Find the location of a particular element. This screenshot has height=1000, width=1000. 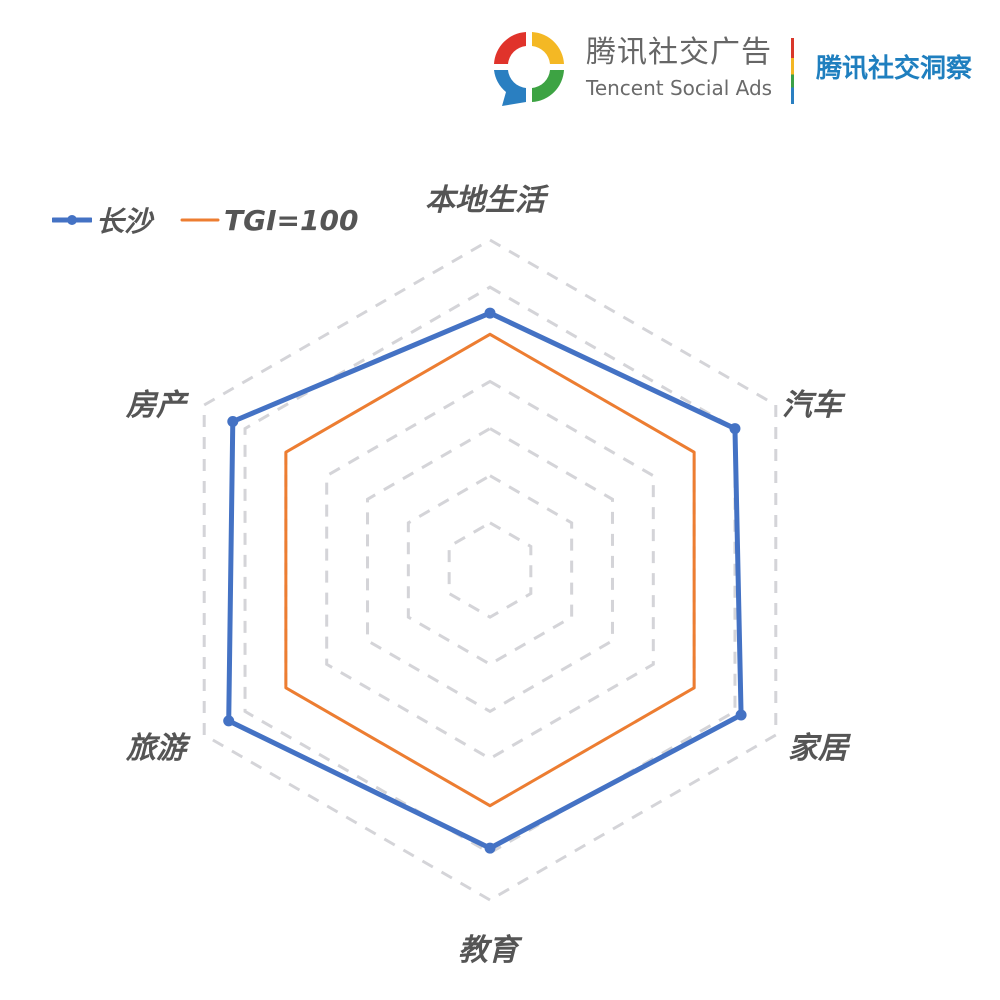

legend-item-tgi: TGI=100 is located at coordinates (269, 220).